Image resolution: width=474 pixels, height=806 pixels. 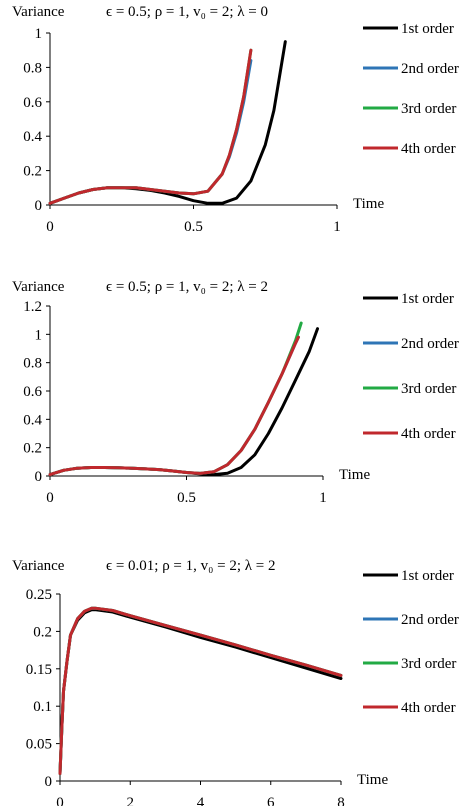 I want to click on y-tick-label: 1.2, so click(x=32, y=307).